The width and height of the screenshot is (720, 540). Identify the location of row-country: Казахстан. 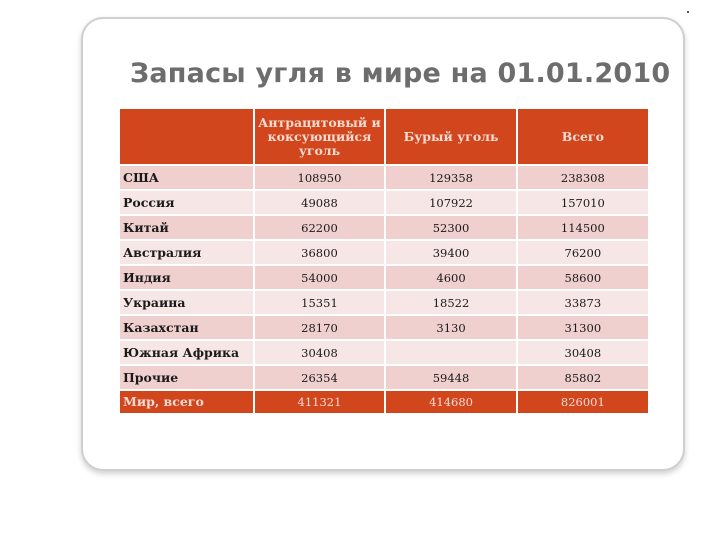
(186, 327).